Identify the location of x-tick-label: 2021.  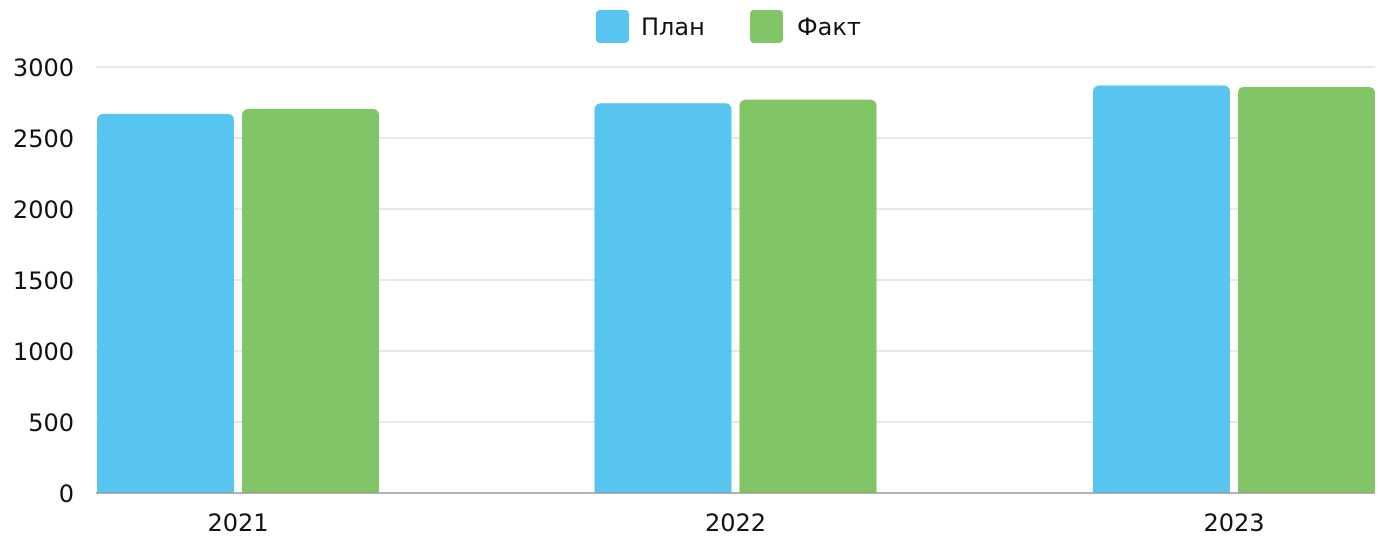
(237, 522).